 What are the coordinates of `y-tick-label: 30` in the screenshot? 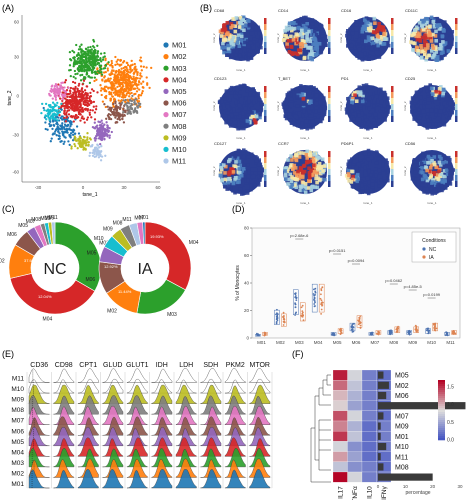 It's located at (17, 57).